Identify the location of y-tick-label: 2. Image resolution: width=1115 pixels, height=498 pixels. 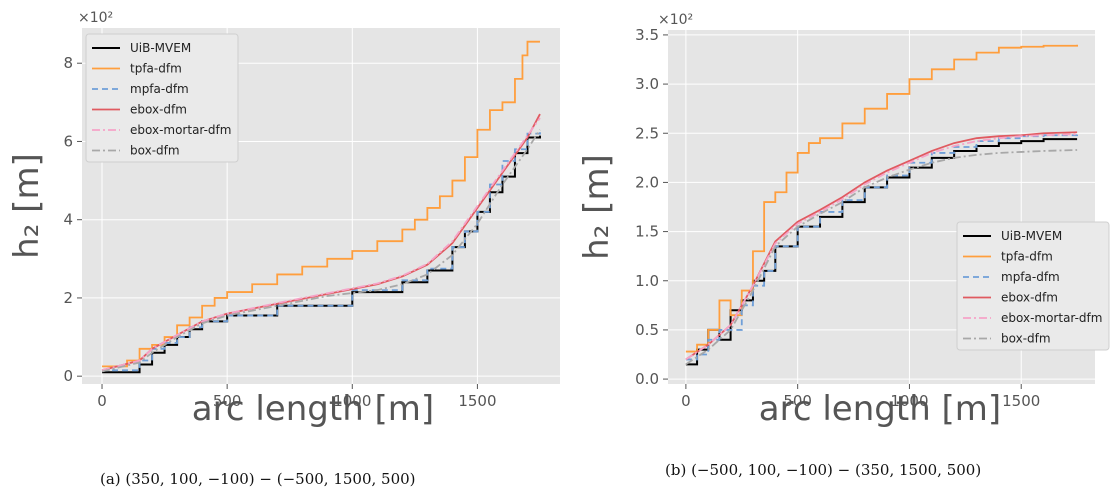
(68, 298).